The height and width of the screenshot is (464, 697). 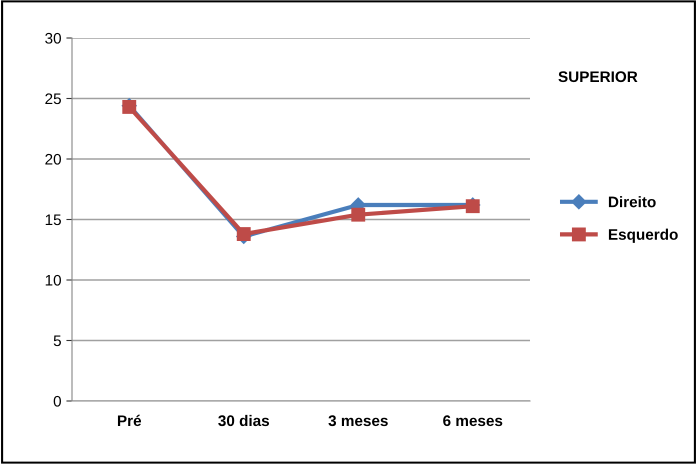 I want to click on x-tick-label: 3 meses, so click(x=358, y=420).